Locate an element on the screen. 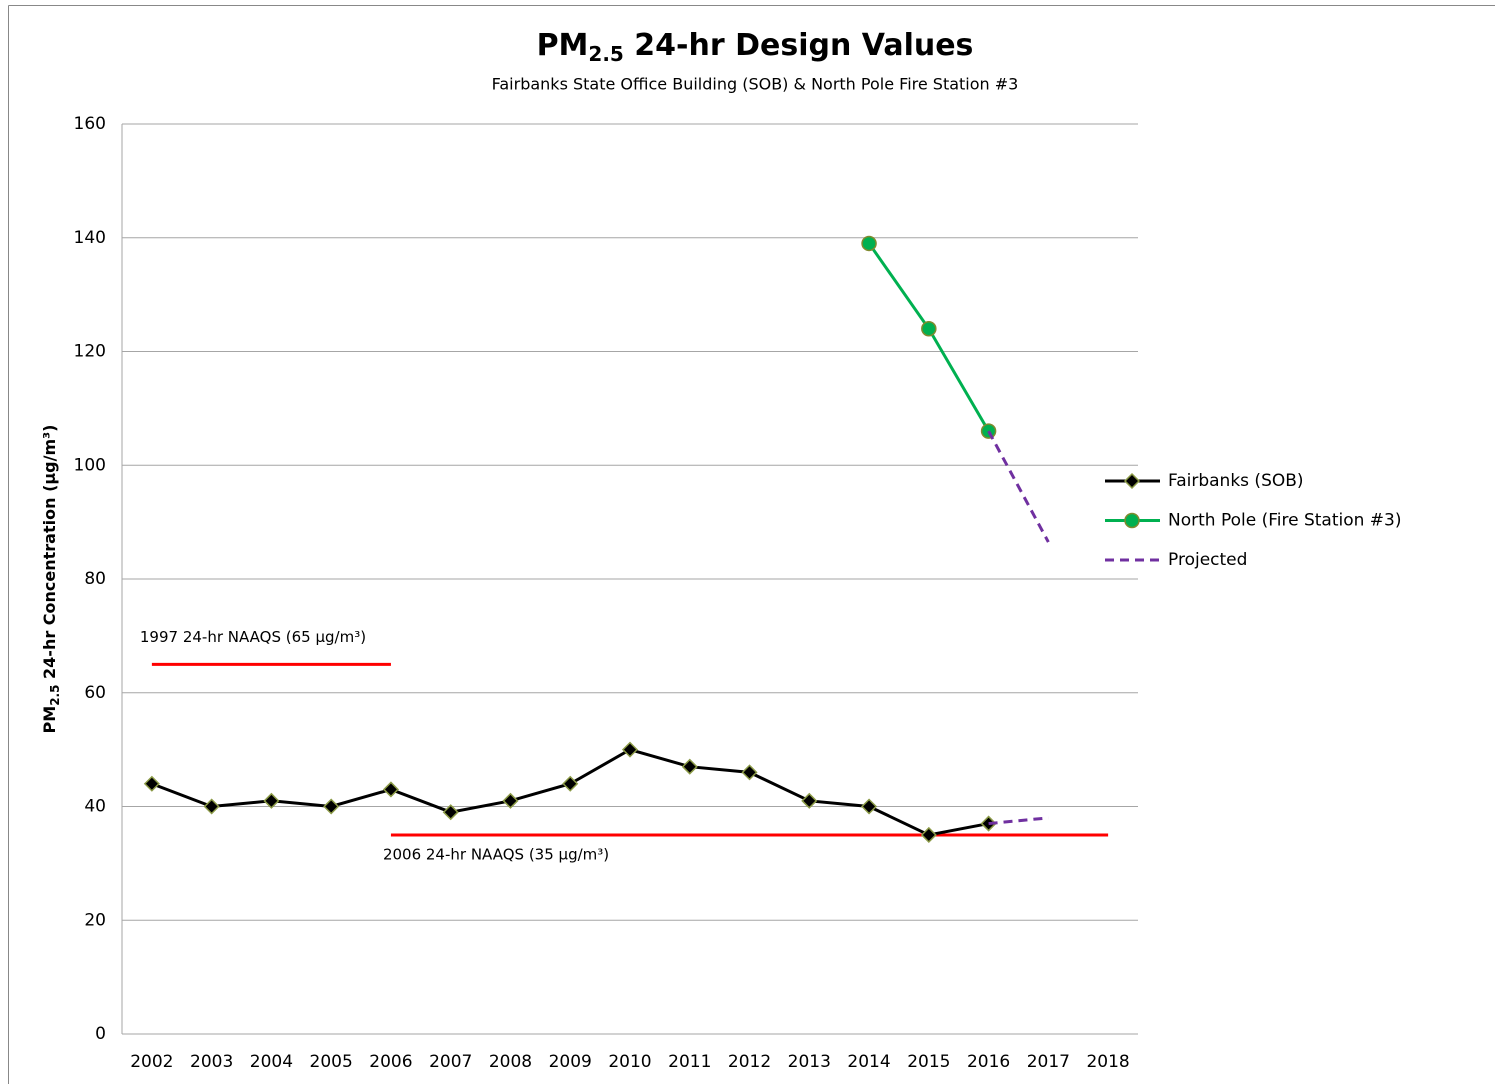  x-tick-label: 2015 is located at coordinates (928, 1062).